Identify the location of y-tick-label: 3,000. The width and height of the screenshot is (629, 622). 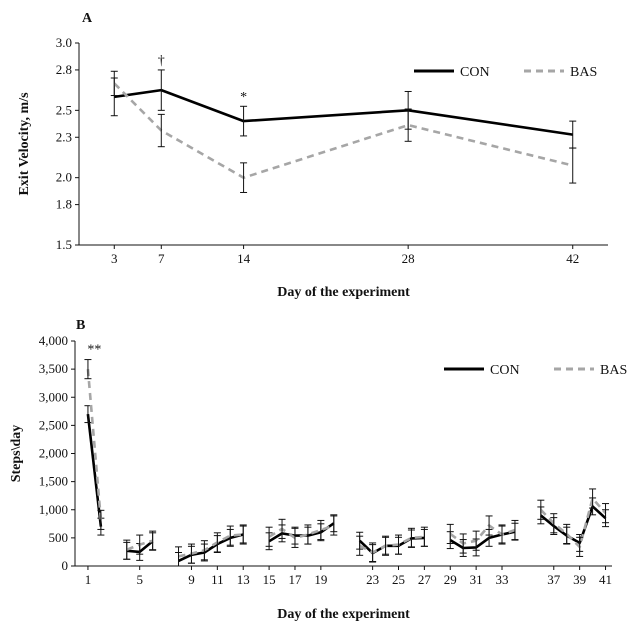
(53, 396).